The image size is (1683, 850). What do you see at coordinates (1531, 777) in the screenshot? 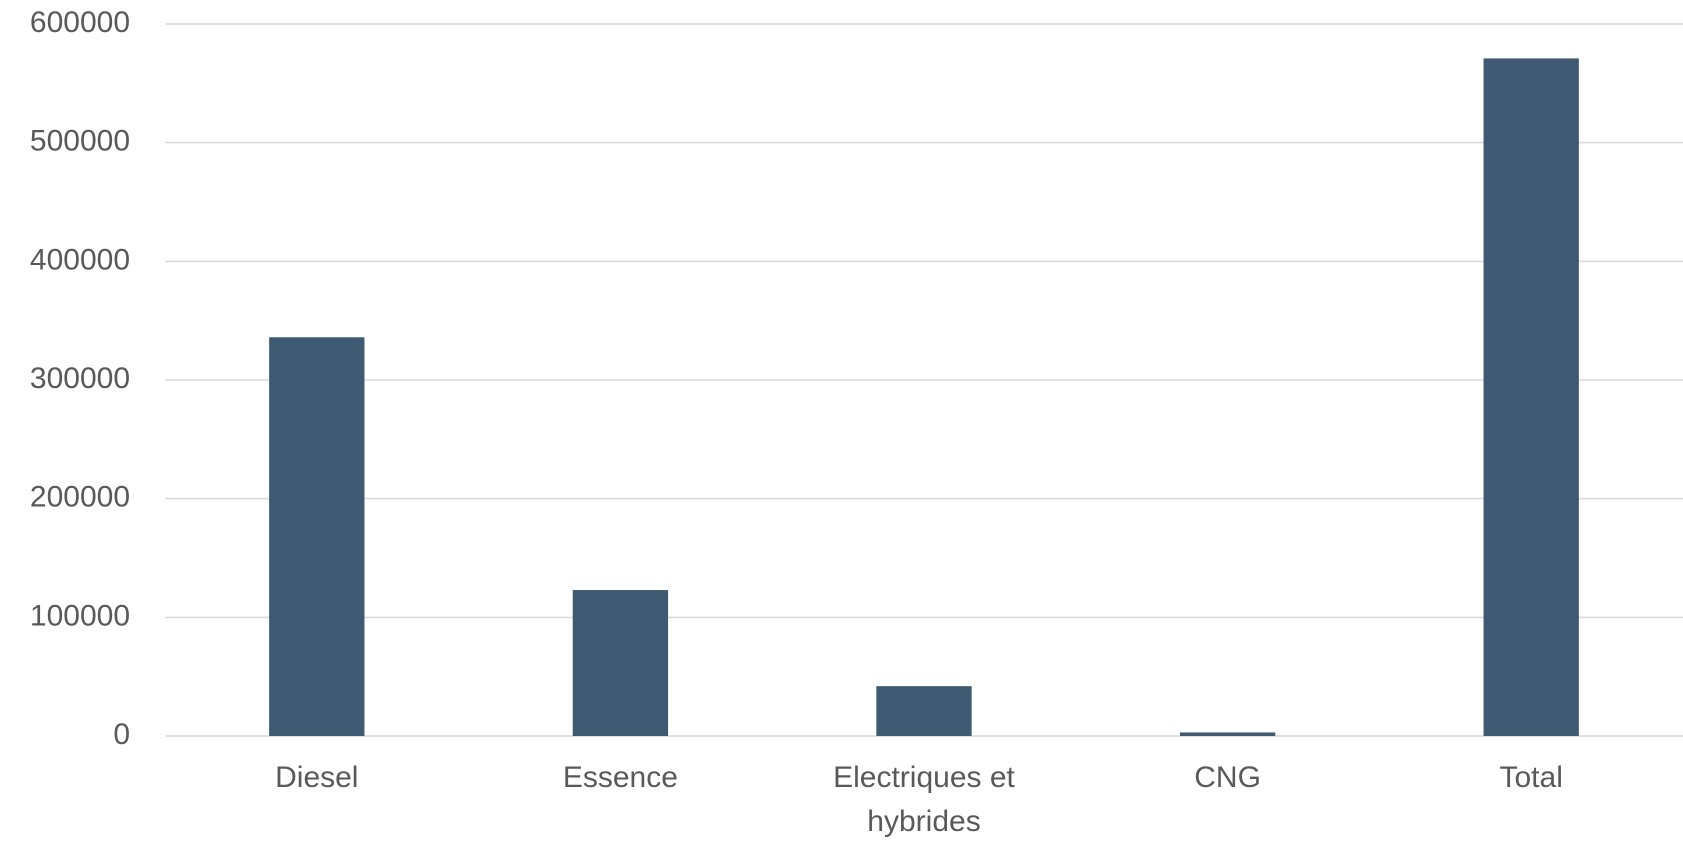
I see `x-tick-label: Total` at bounding box center [1531, 777].